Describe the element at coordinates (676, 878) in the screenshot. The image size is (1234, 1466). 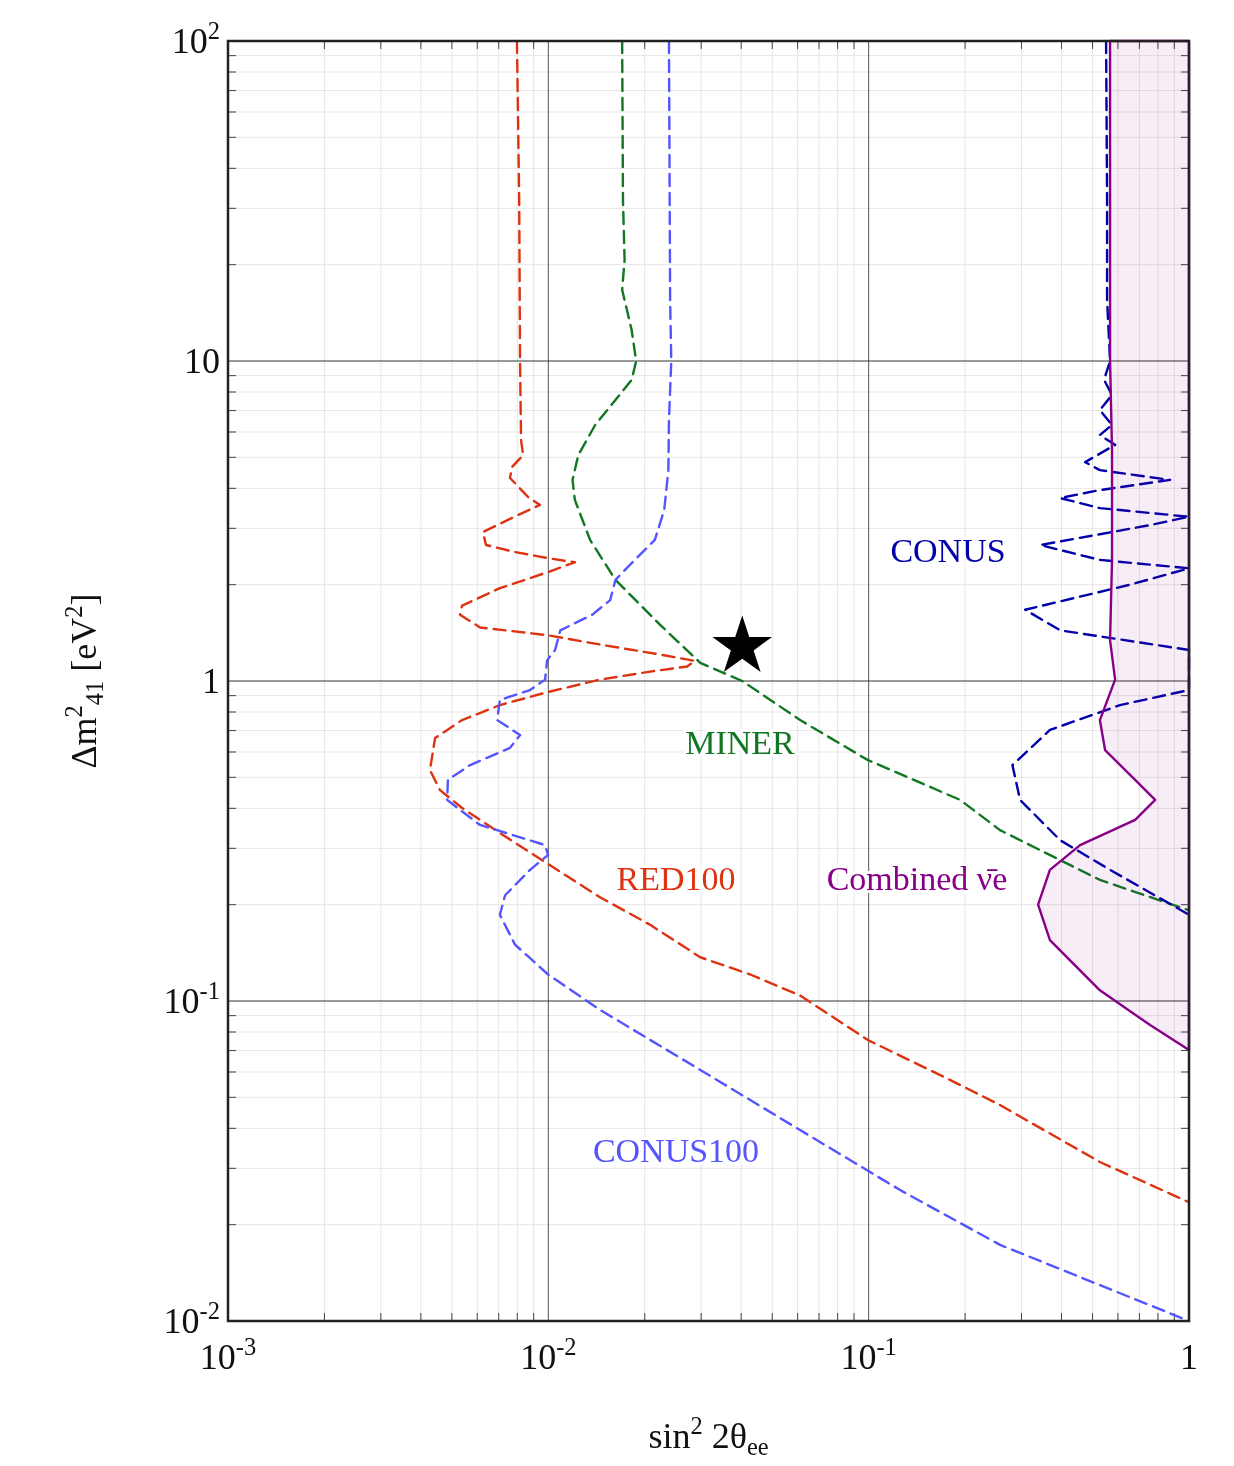
I see `series-label: RED100` at that location.